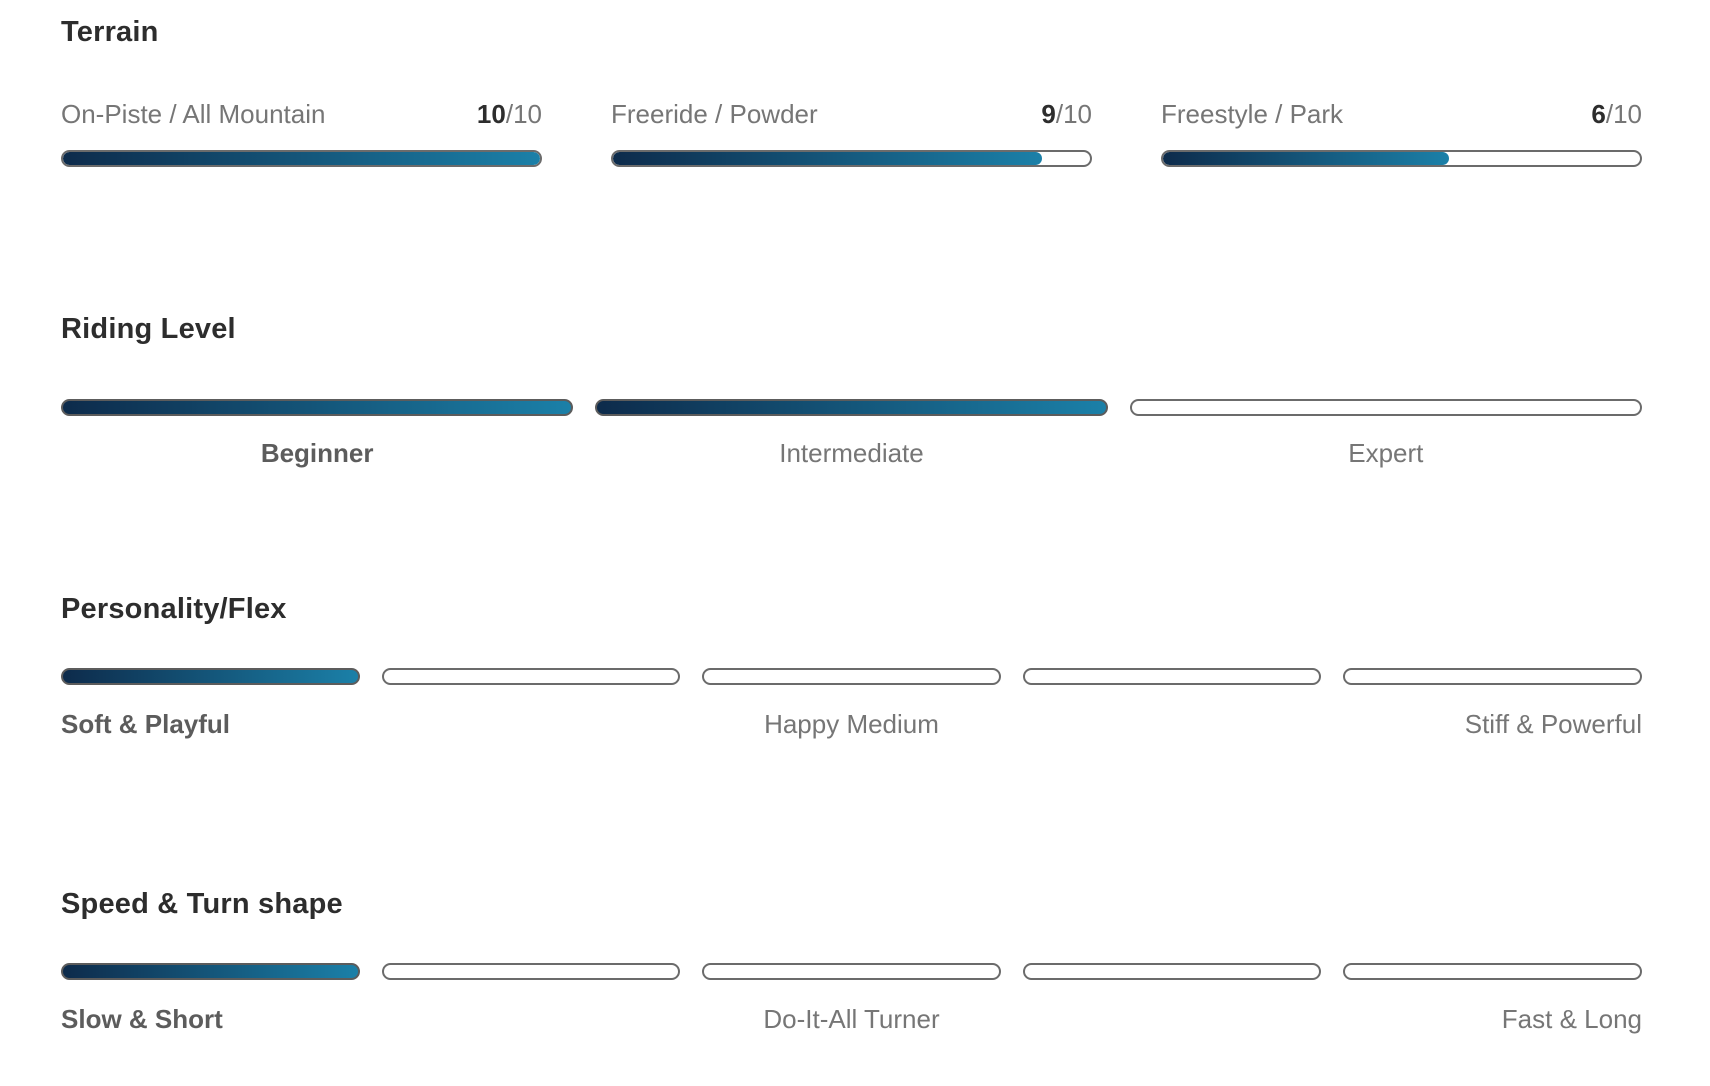  Describe the element at coordinates (1252, 114) in the screenshot. I see `metric-label: Freestyle / Park` at that location.